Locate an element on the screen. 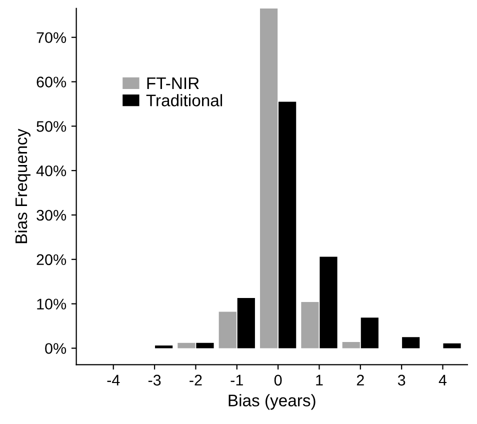 This screenshot has width=477, height=424. y-tick-label: 10% is located at coordinates (51, 304).